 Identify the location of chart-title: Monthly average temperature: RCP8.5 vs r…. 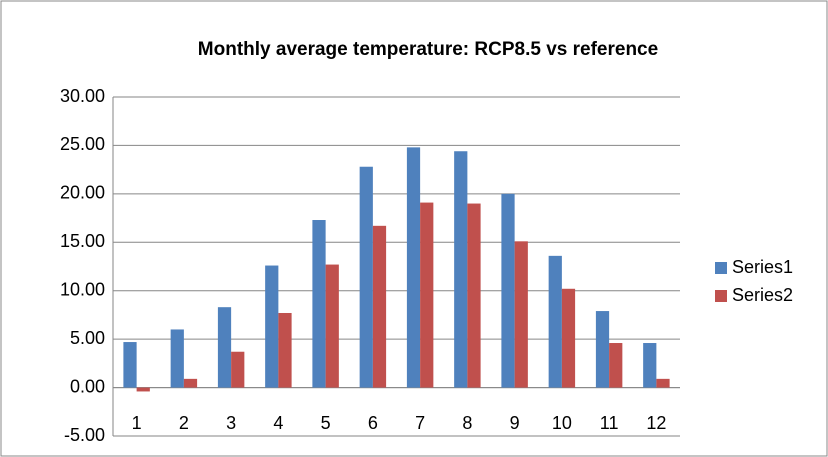
(428, 49).